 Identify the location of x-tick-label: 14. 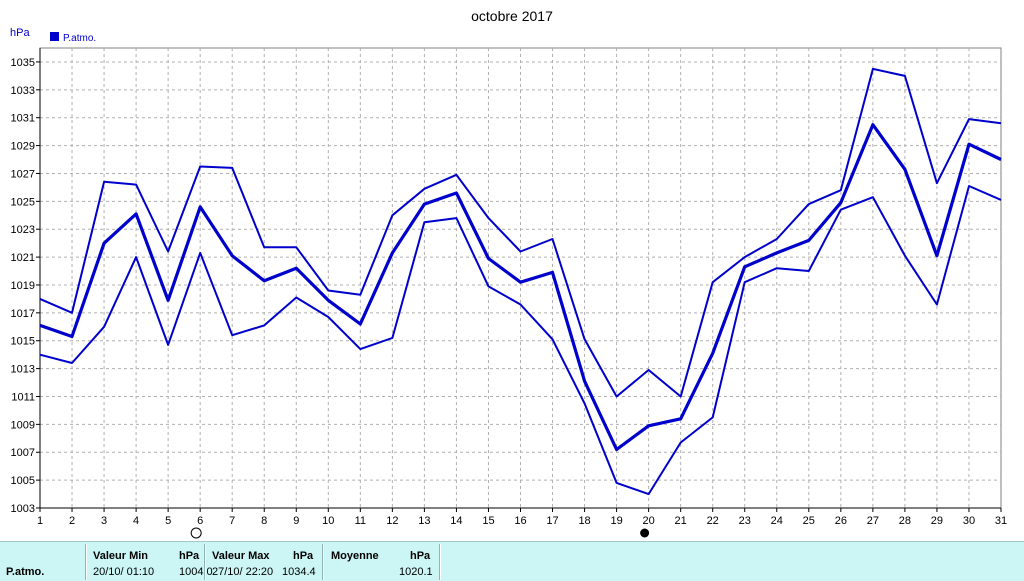
(456, 521).